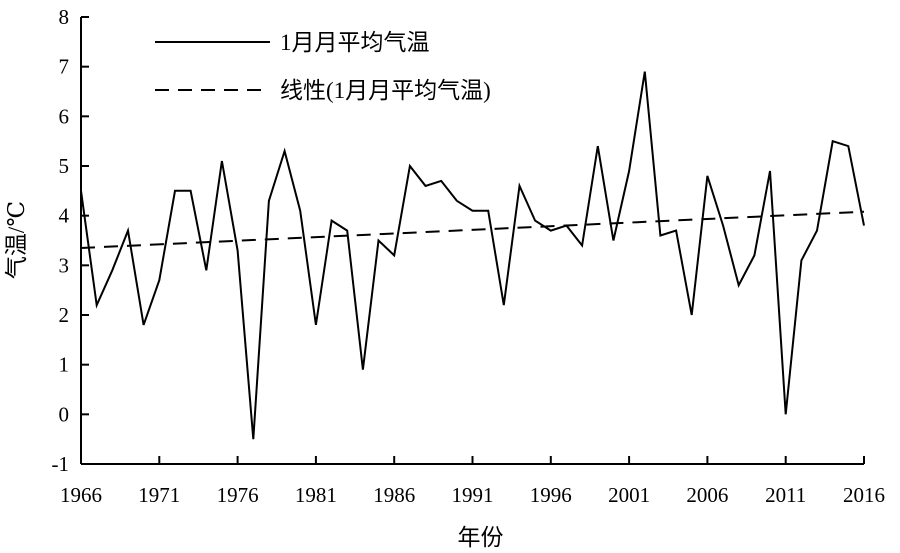  What do you see at coordinates (473, 495) in the screenshot?
I see `x-tick-label: 1991` at bounding box center [473, 495].